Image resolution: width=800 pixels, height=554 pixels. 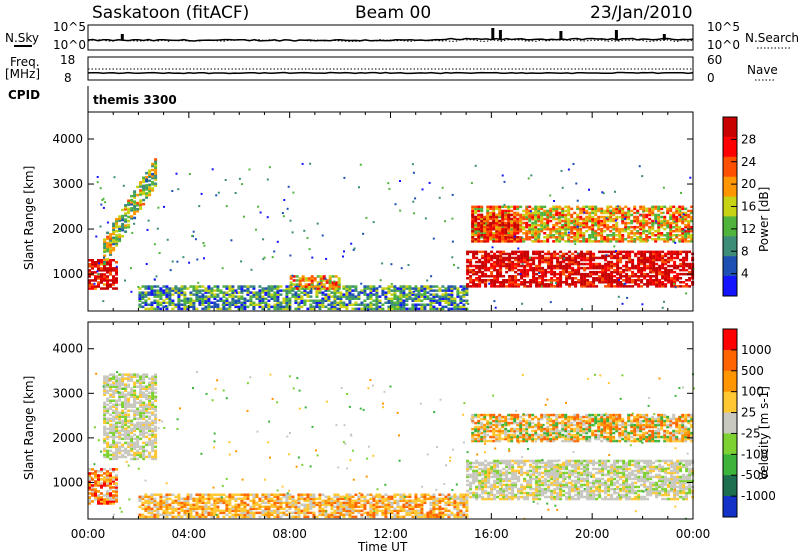 What do you see at coordinates (616, 35) in the screenshot?
I see `nsky-spike` at bounding box center [616, 35].